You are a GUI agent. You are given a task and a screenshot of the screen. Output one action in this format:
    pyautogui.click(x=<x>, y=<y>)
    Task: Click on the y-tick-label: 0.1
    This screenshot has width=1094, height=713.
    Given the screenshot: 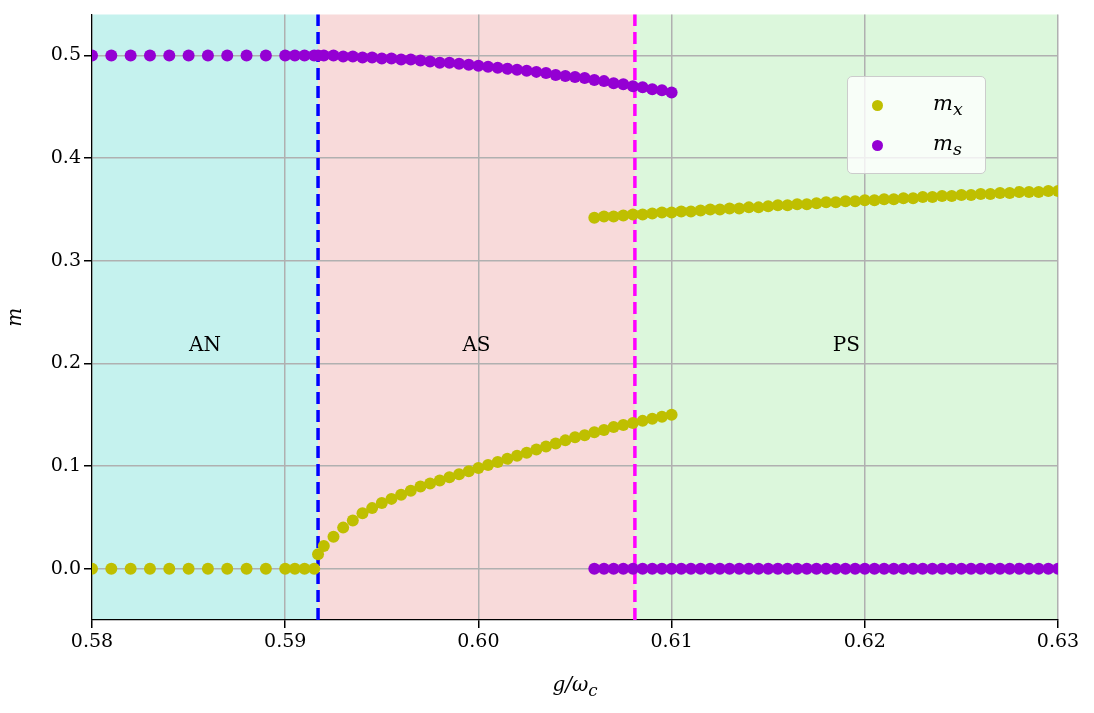 What is the action you would take?
    pyautogui.click(x=65, y=463)
    